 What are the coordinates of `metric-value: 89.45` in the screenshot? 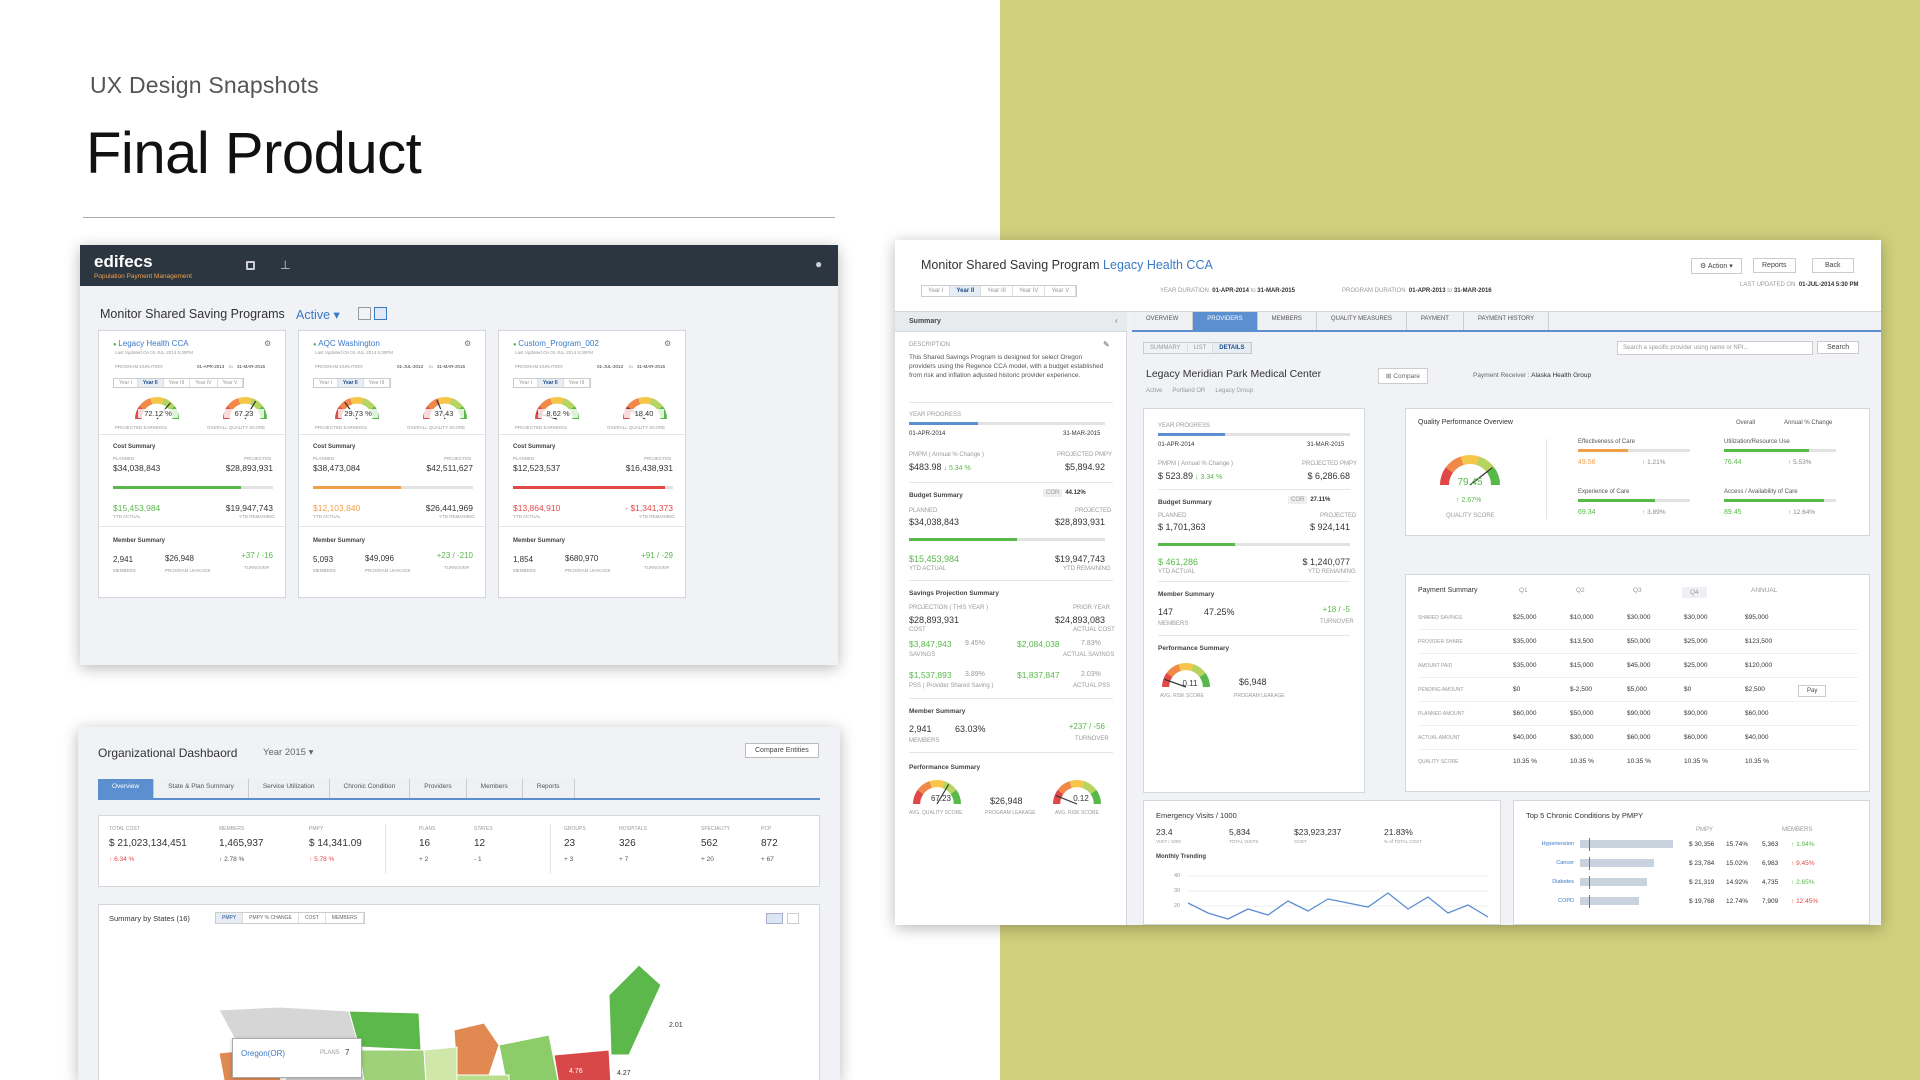 It's located at (1733, 512).